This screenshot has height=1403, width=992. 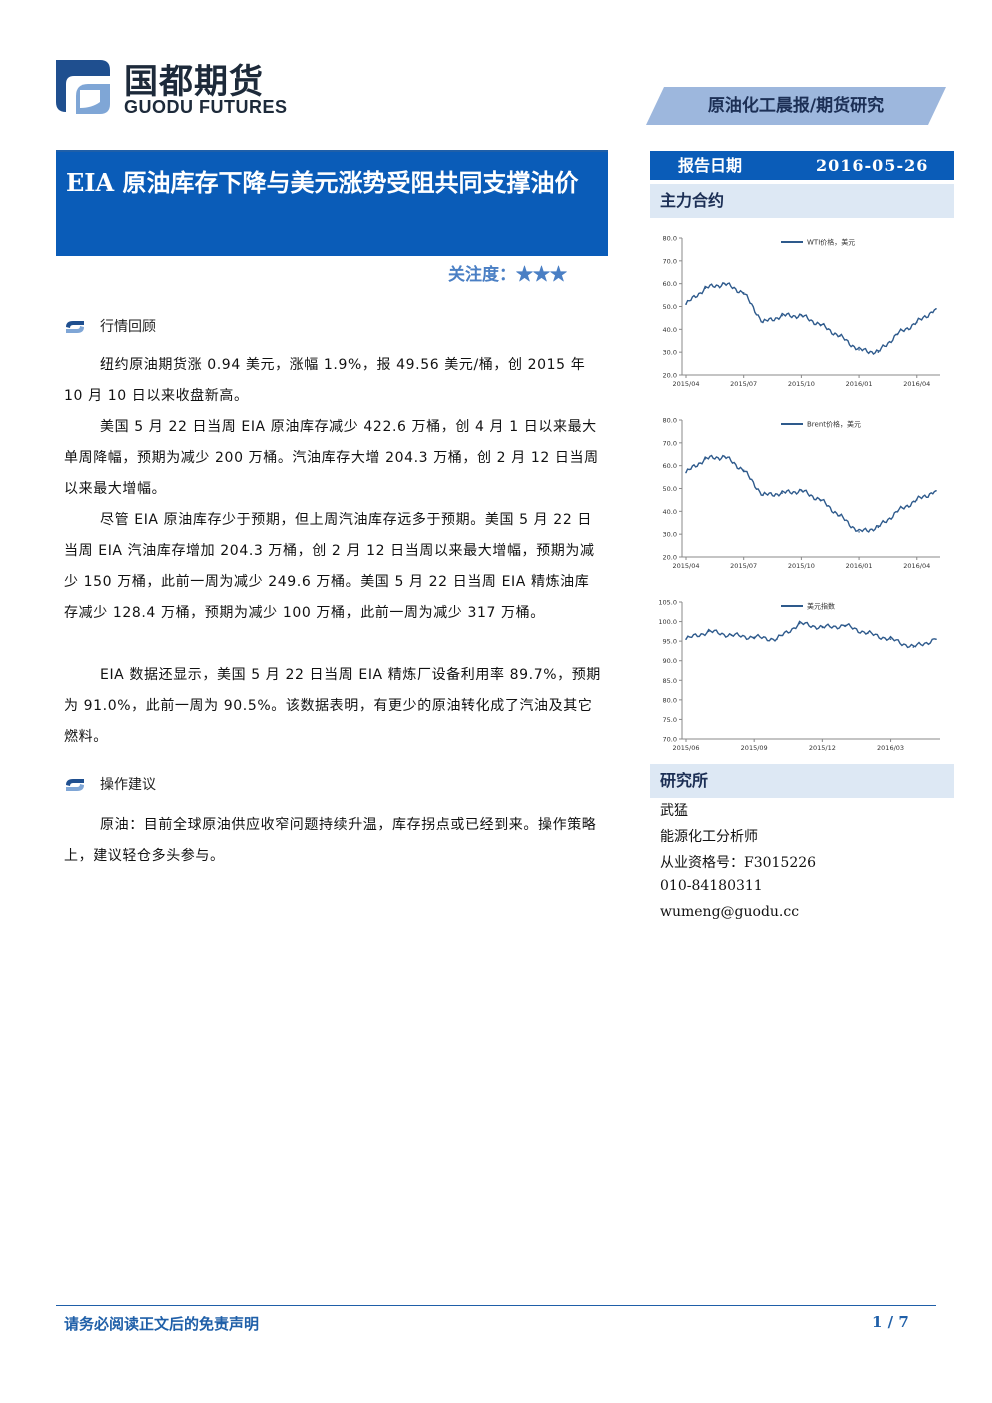 I want to click on main-contracts-heading: 主力合约, so click(x=802, y=201).